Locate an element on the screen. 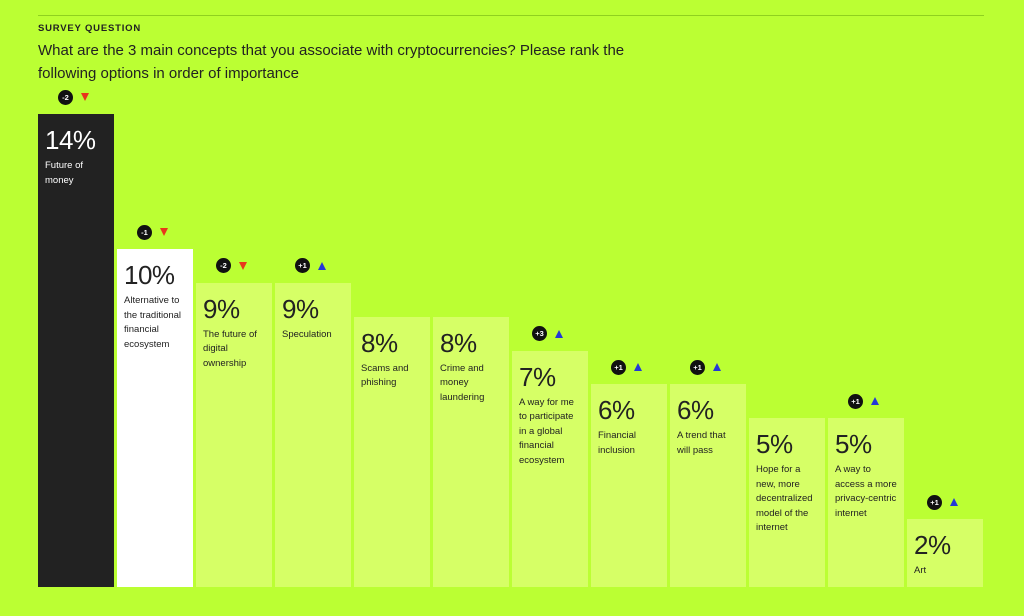 Image resolution: width=1024 pixels, height=616 pixels. rank-change: -1 is located at coordinates (152, 232).